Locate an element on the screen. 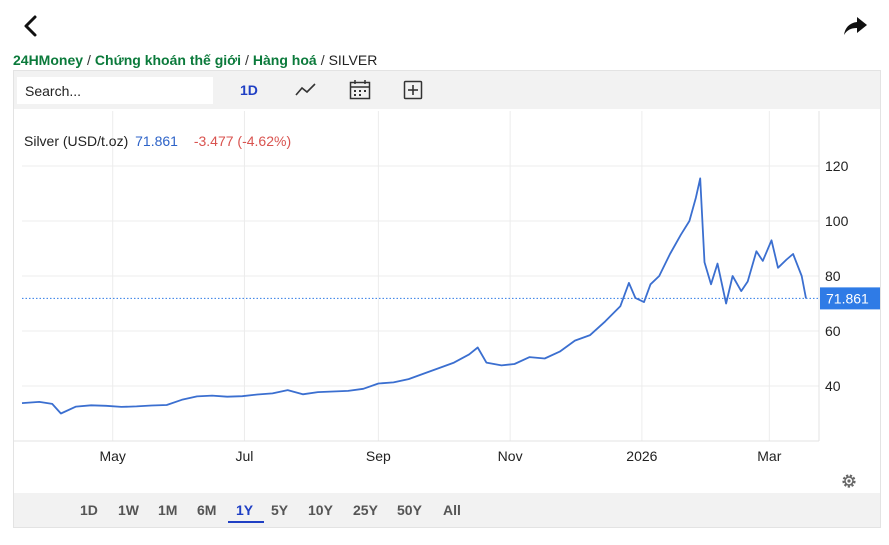 The width and height of the screenshot is (889, 545). range-selected-underline is located at coordinates (246, 522).